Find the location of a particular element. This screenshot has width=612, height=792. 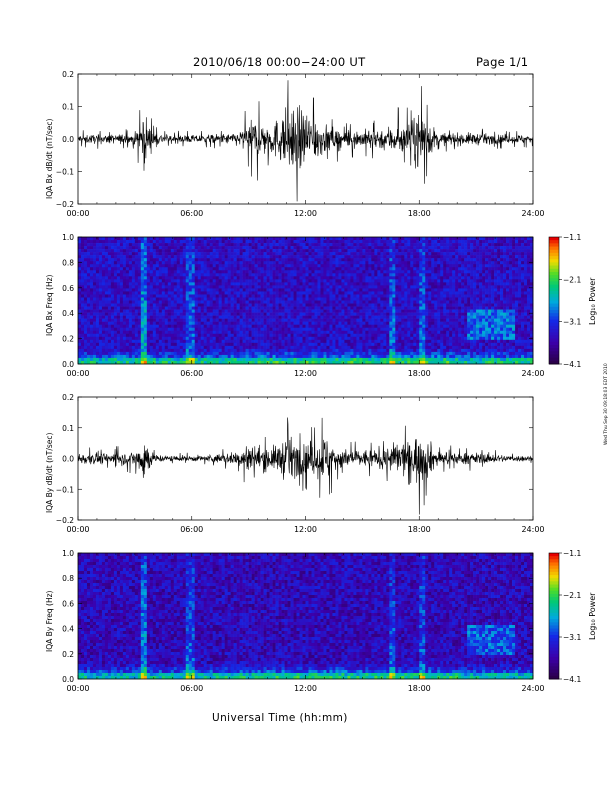

y-tick-label: 0.8 is located at coordinates (68, 578).